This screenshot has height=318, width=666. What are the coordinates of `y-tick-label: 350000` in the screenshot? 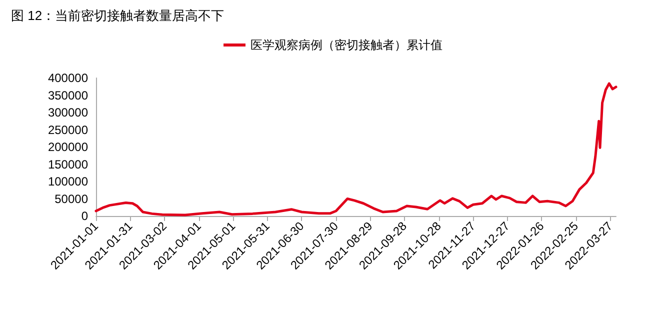 It's located at (68, 95).